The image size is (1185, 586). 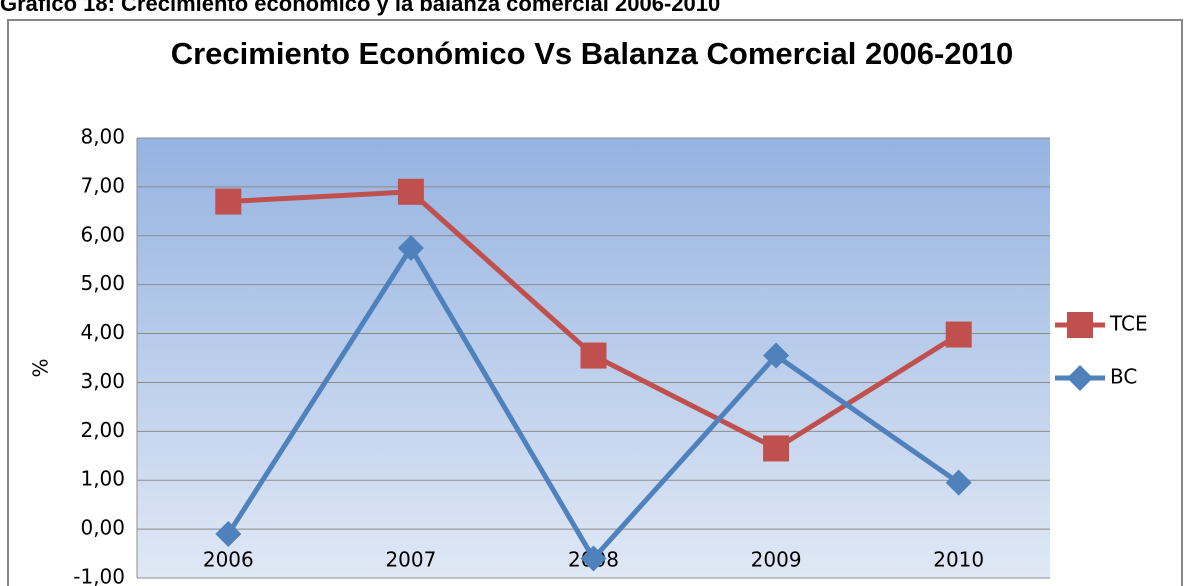 I want to click on y-tick-label: 3,00, so click(x=102, y=381).